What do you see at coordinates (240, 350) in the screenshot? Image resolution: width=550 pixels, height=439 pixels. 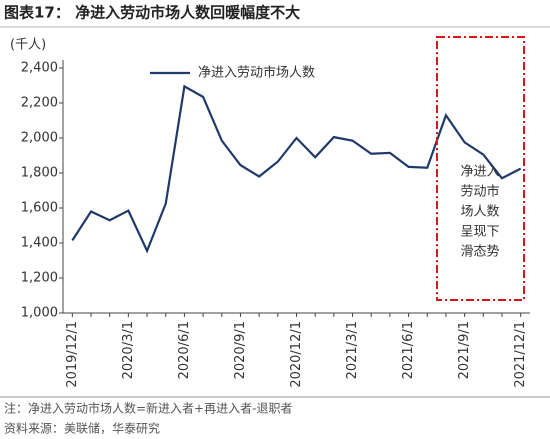 I see `x-tick-label: 2020/9/1` at bounding box center [240, 350].